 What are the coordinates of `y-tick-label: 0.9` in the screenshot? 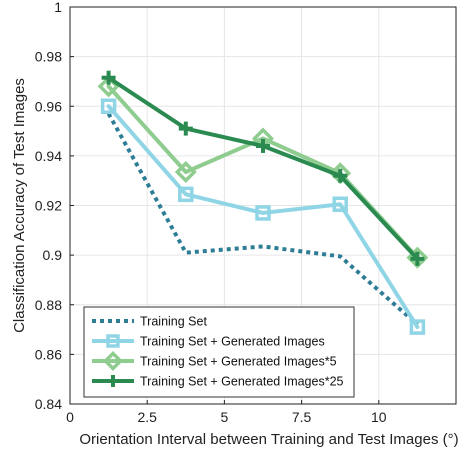 It's located at (53, 255).